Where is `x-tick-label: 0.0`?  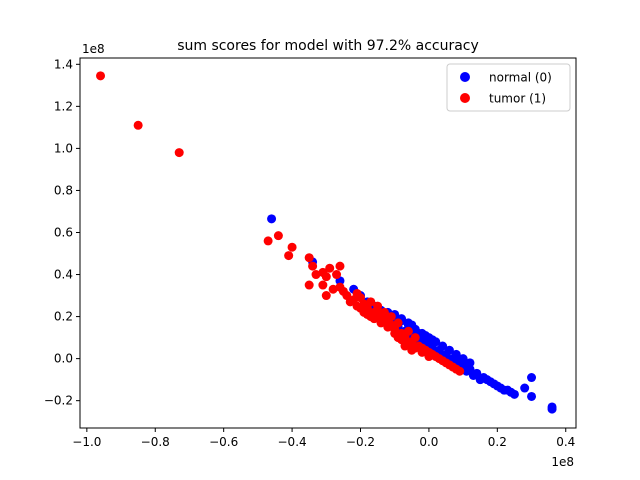 x-tick-label: 0.0 is located at coordinates (428, 442).